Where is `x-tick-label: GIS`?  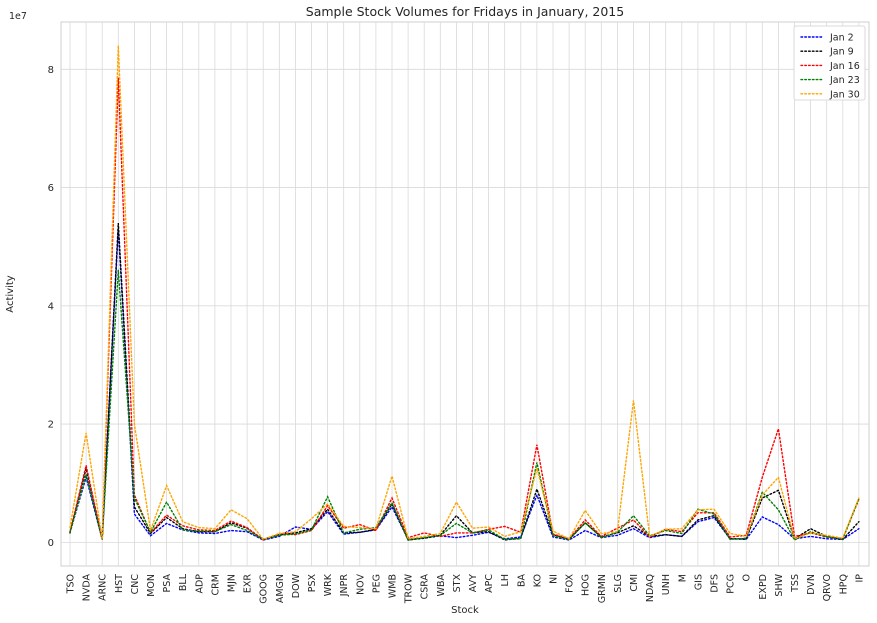
x-tick-label: GIS is located at coordinates (698, 582).